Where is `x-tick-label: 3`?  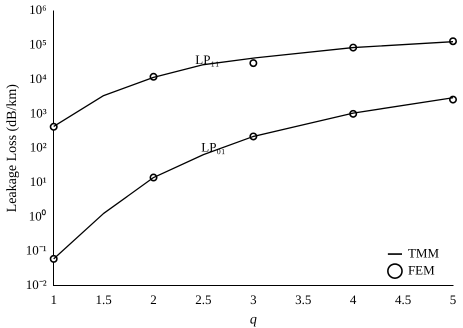
x-tick-label: 3 is located at coordinates (253, 299).